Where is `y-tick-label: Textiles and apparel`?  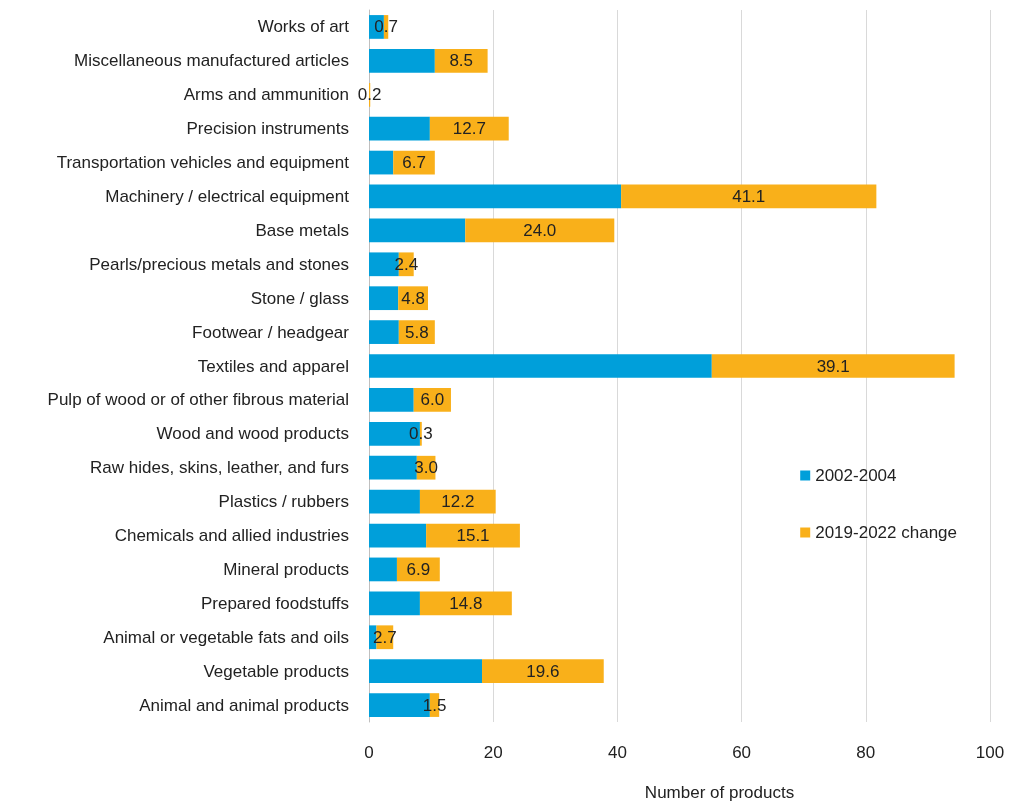
y-tick-label: Textiles and apparel is located at coordinates (273, 366).